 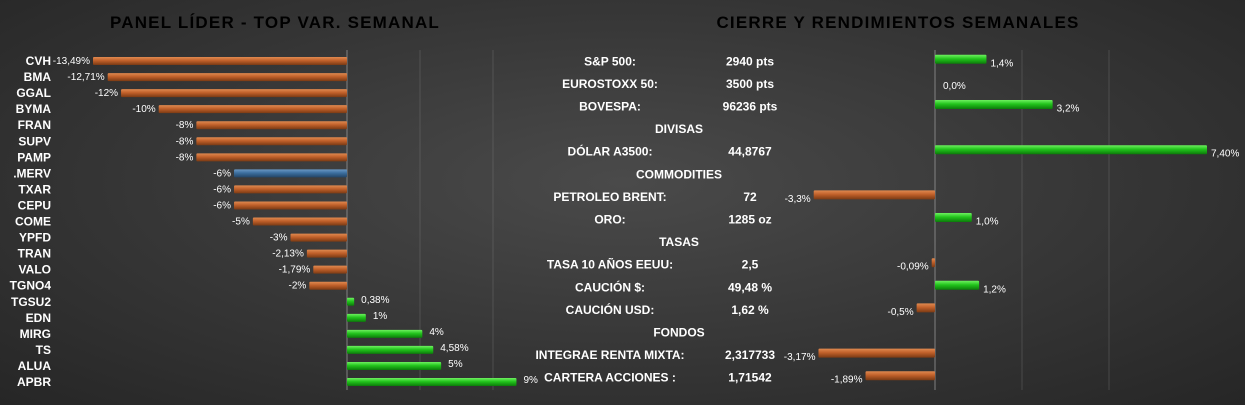 What do you see at coordinates (33, 93) in the screenshot?
I see `category-label: GGAL` at bounding box center [33, 93].